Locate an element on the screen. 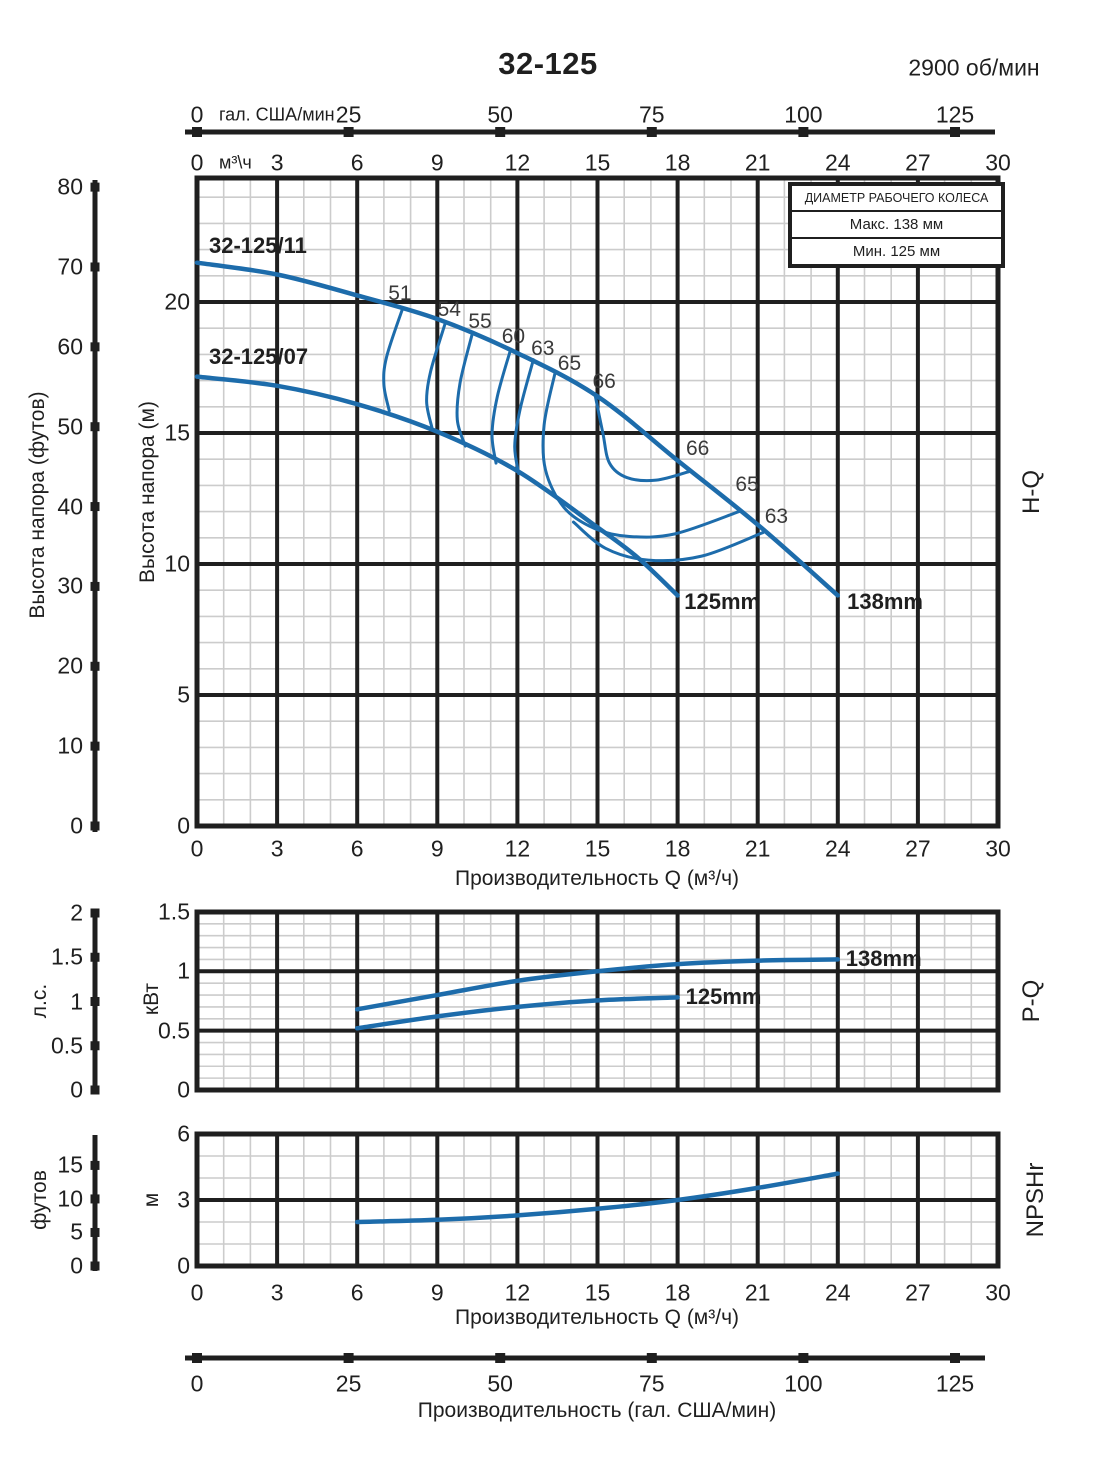 The width and height of the screenshot is (1103, 1477). npshr-y-tick: 0 is located at coordinates (183, 1265).